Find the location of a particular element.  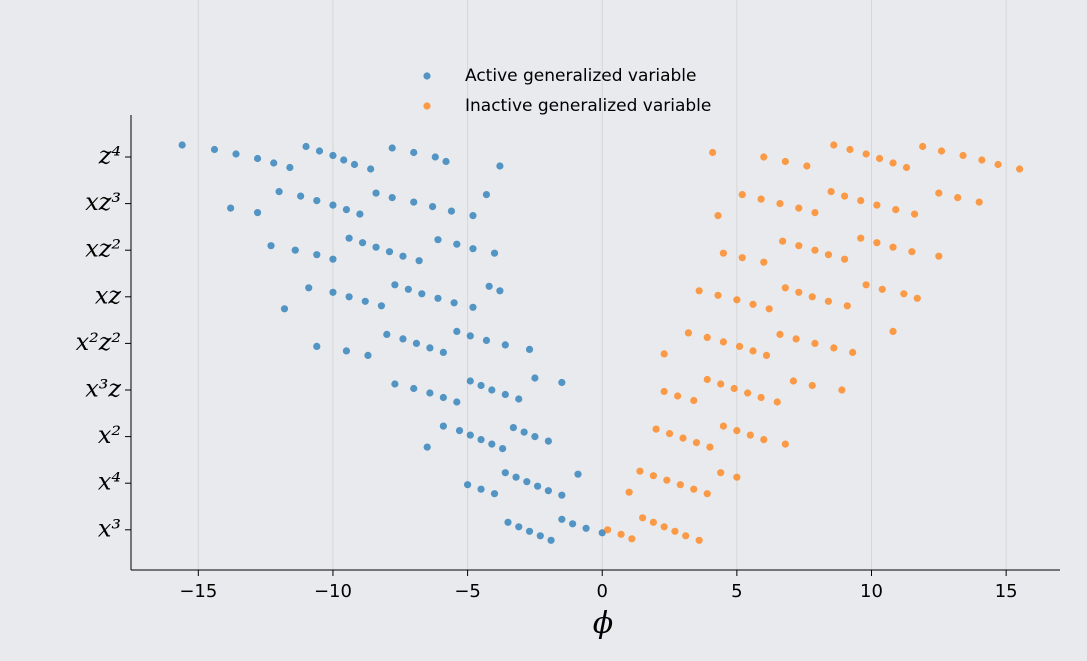

y-tick-label: xz² is located at coordinates (103, 249).